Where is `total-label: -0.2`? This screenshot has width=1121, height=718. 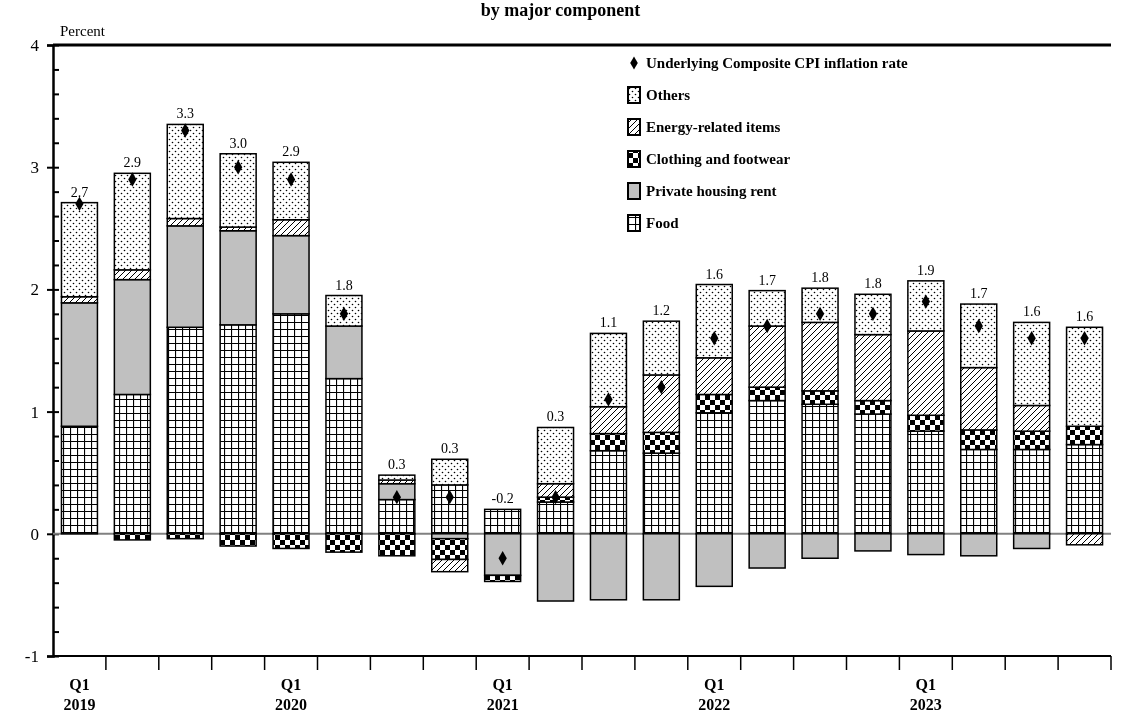
total-label: -0.2 is located at coordinates (502, 499).